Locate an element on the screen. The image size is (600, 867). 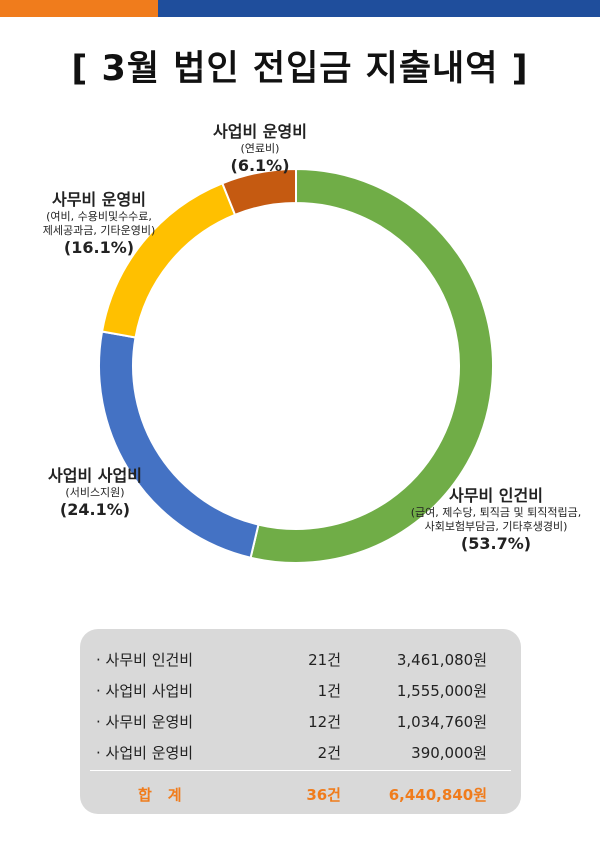
total-label: 합계 is located at coordinates (168, 795).